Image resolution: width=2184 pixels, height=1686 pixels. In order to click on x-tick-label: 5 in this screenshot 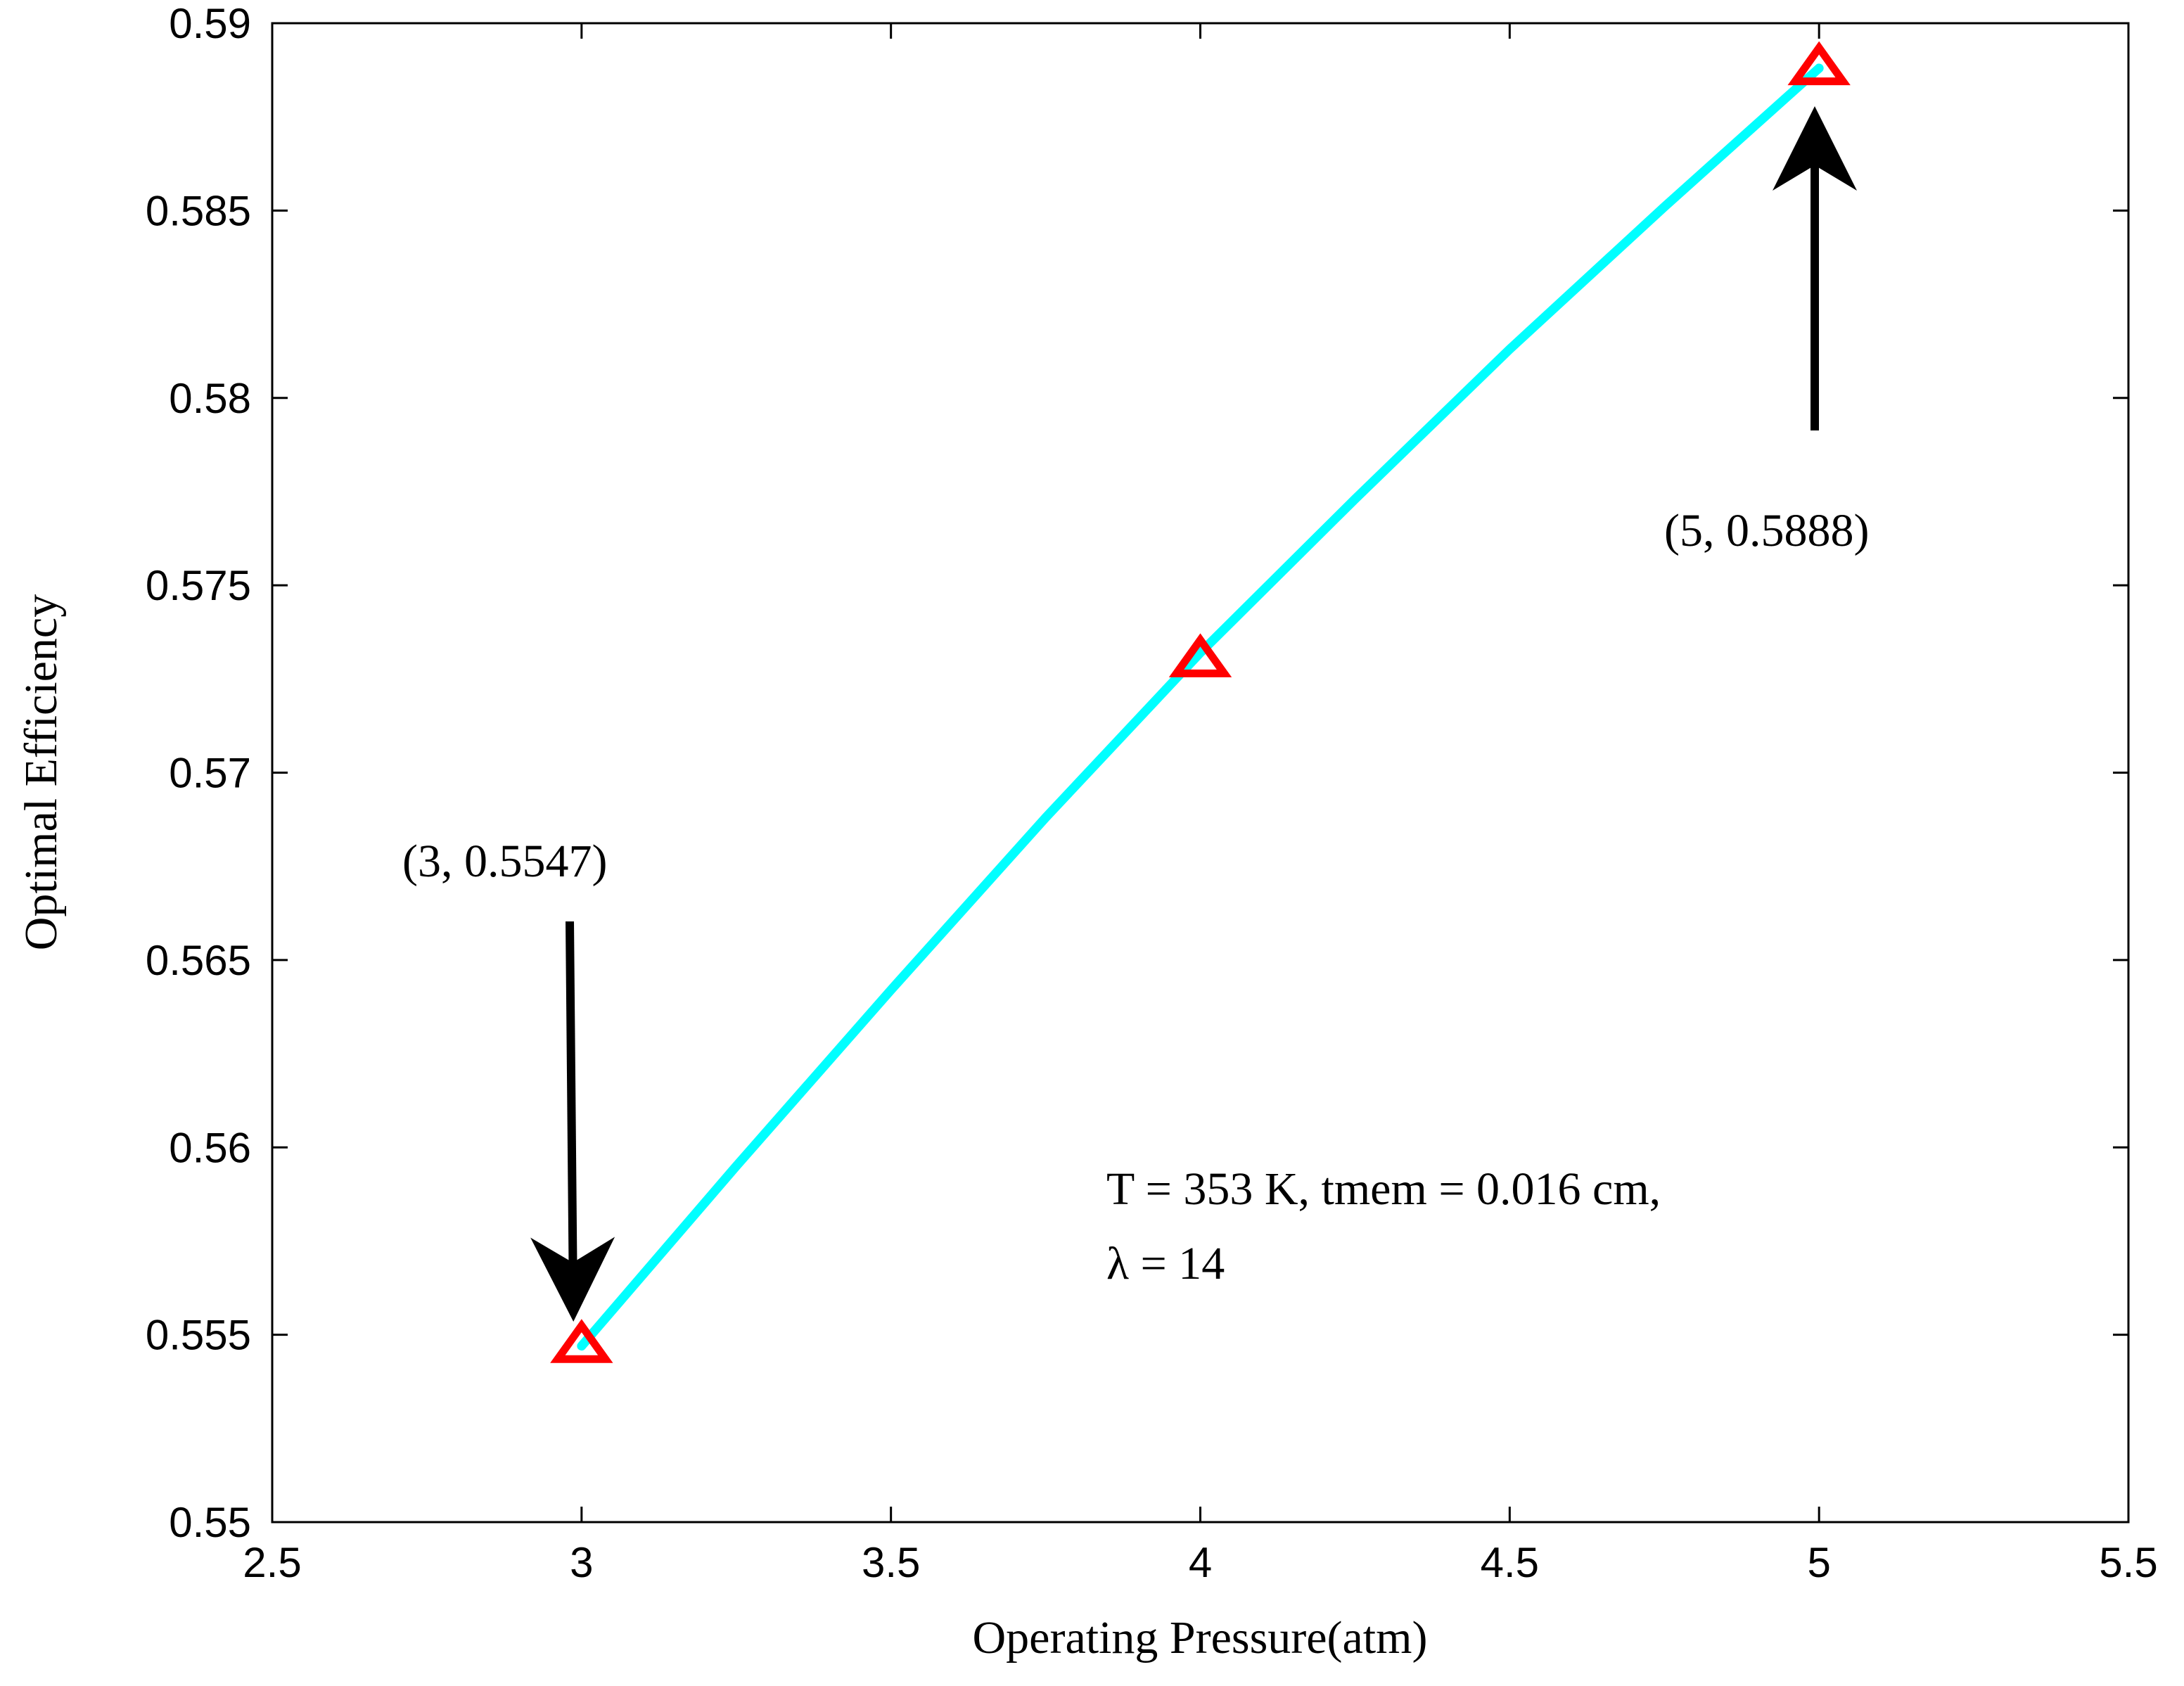, I will do `click(1818, 1562)`.